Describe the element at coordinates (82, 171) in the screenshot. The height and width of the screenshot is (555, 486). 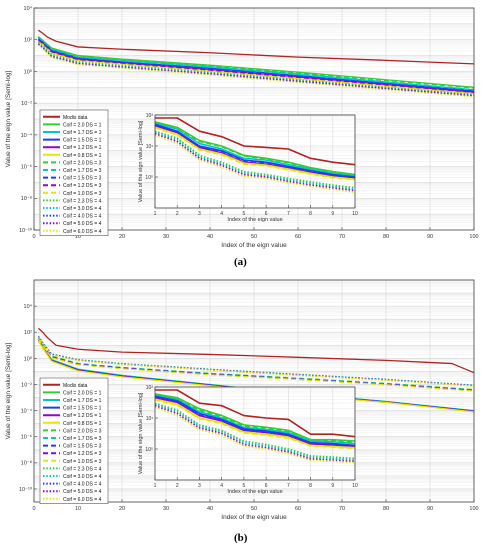
I see `panel-a-legend-label-7: Coif = 1.7 DS = 3` at that location.